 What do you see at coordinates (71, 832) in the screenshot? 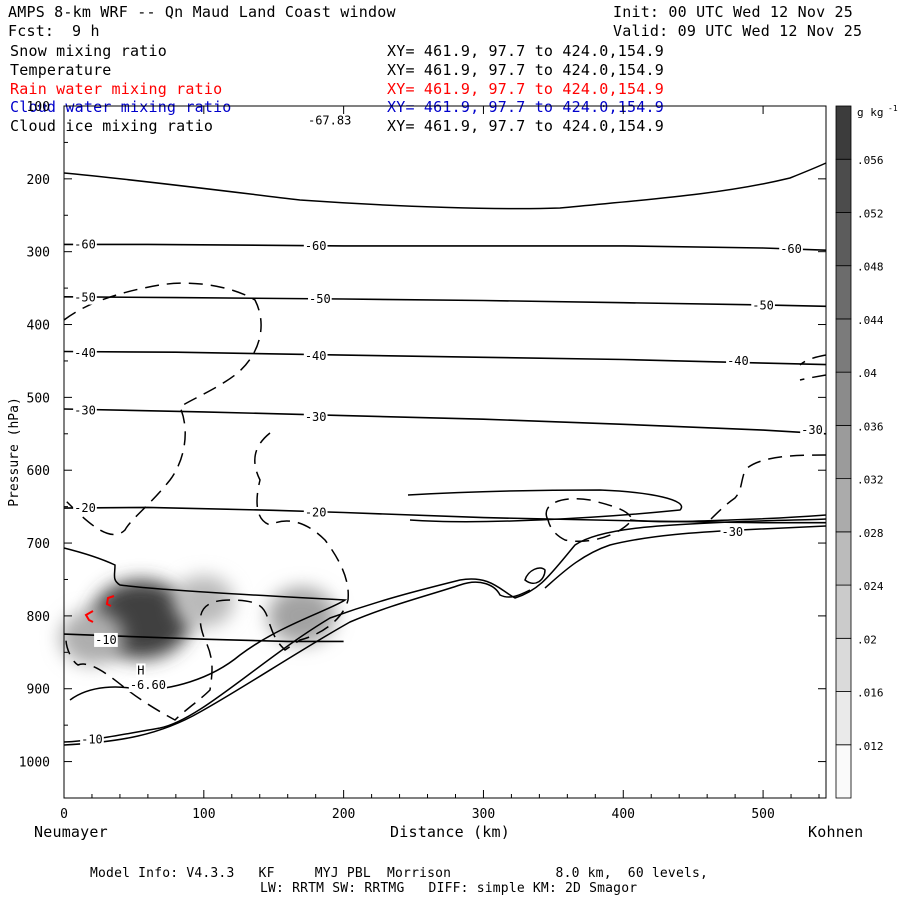
I see `x-start-label: Neumayer` at bounding box center [71, 832].